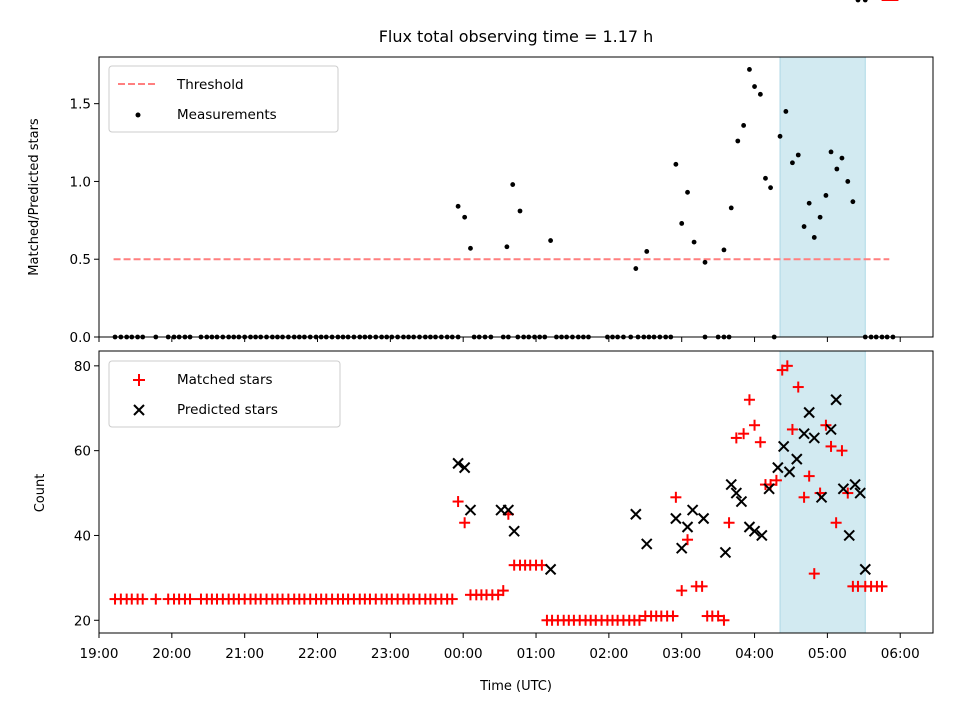  I want to click on bottom-y-tick-label: 20, so click(82, 621).